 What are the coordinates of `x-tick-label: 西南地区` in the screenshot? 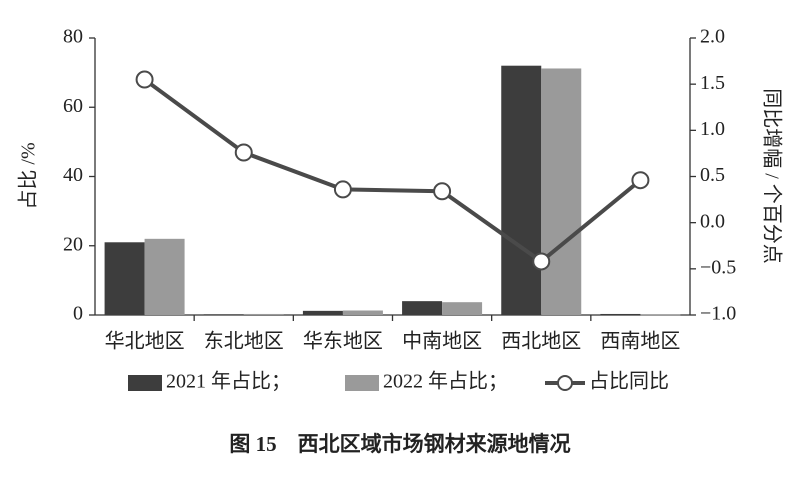 It's located at (640, 341).